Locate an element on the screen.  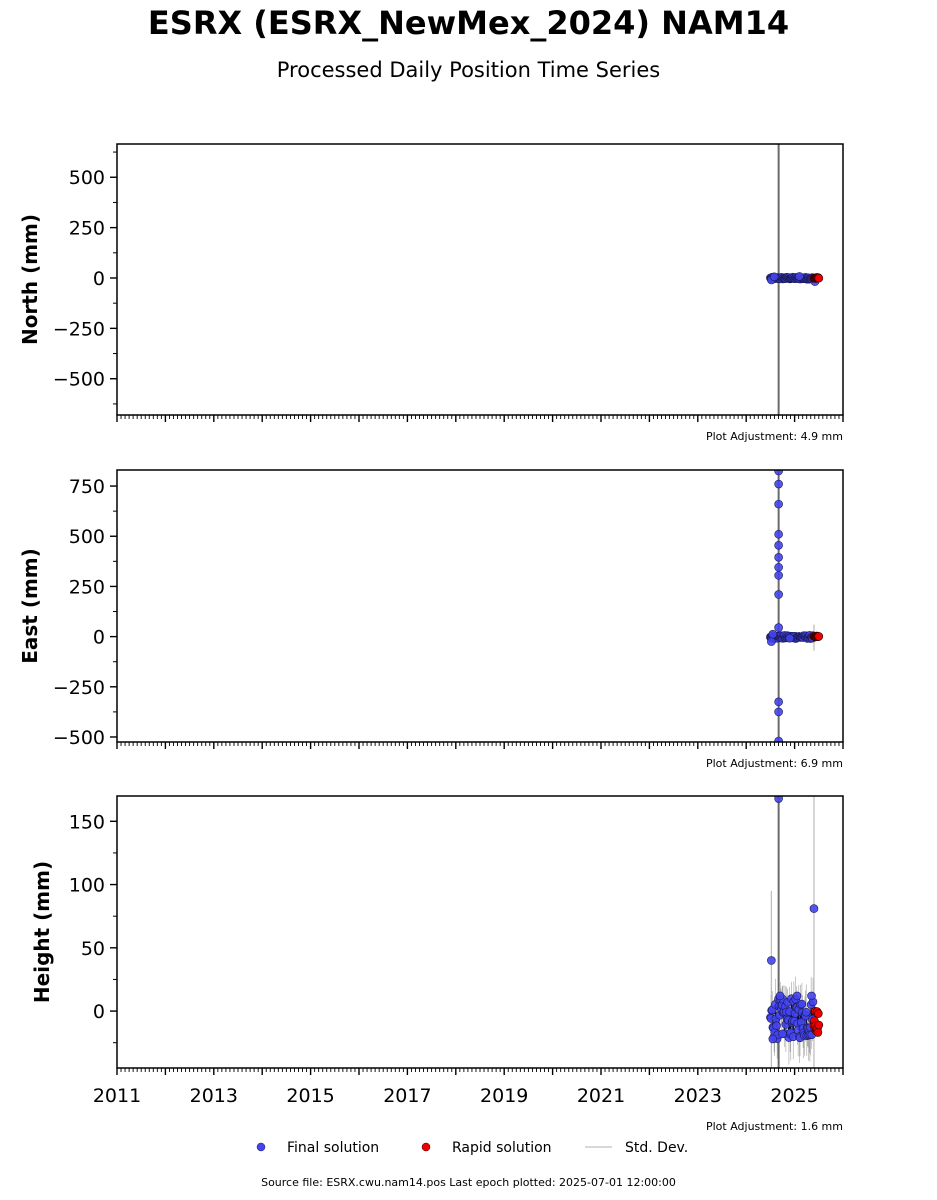
x-tick-label: 2021 is located at coordinates (601, 1096).